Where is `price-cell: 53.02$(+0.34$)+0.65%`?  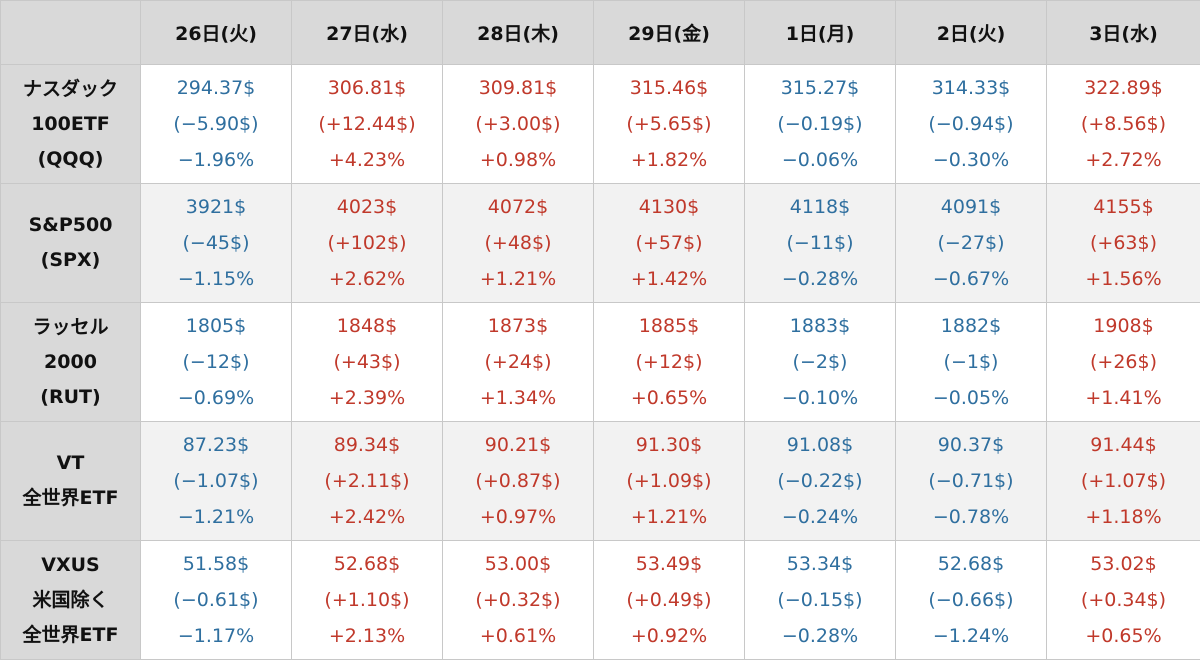 price-cell: 53.02$(+0.34$)+0.65% is located at coordinates (1123, 600).